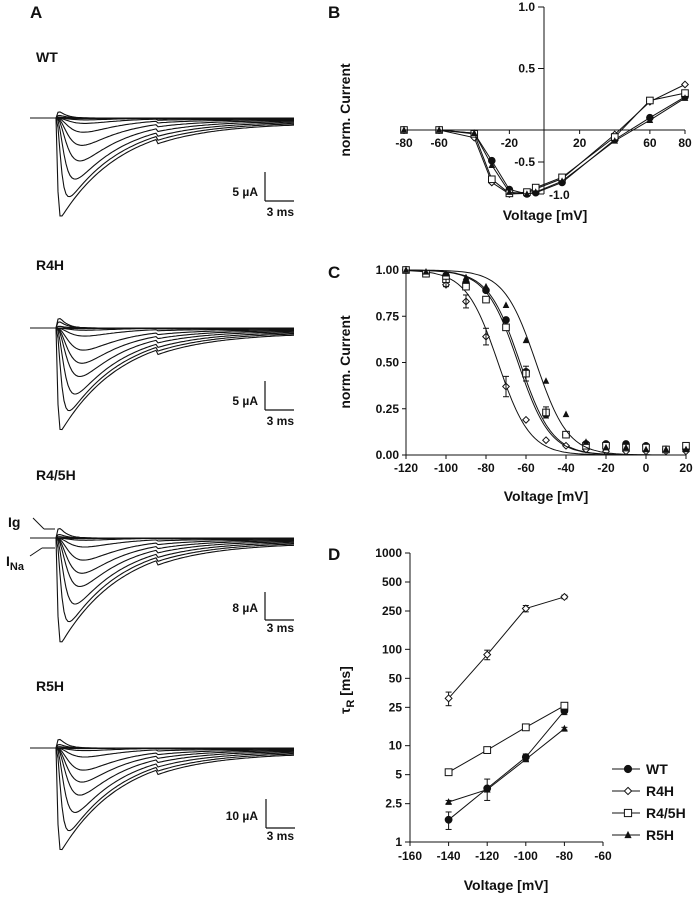 The width and height of the screenshot is (700, 899). I want to click on d-x-tick-label: -100, so click(526, 856).